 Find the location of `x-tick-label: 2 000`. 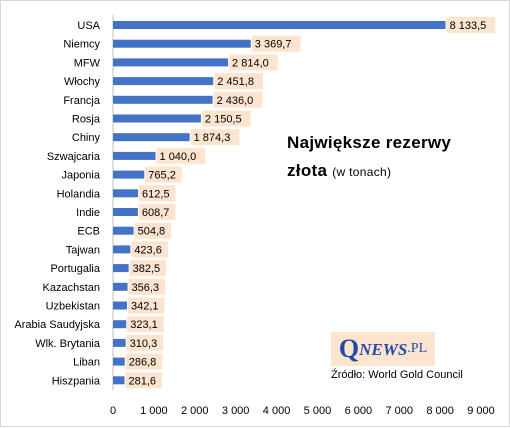

x-tick-label: 2 000 is located at coordinates (195, 411).